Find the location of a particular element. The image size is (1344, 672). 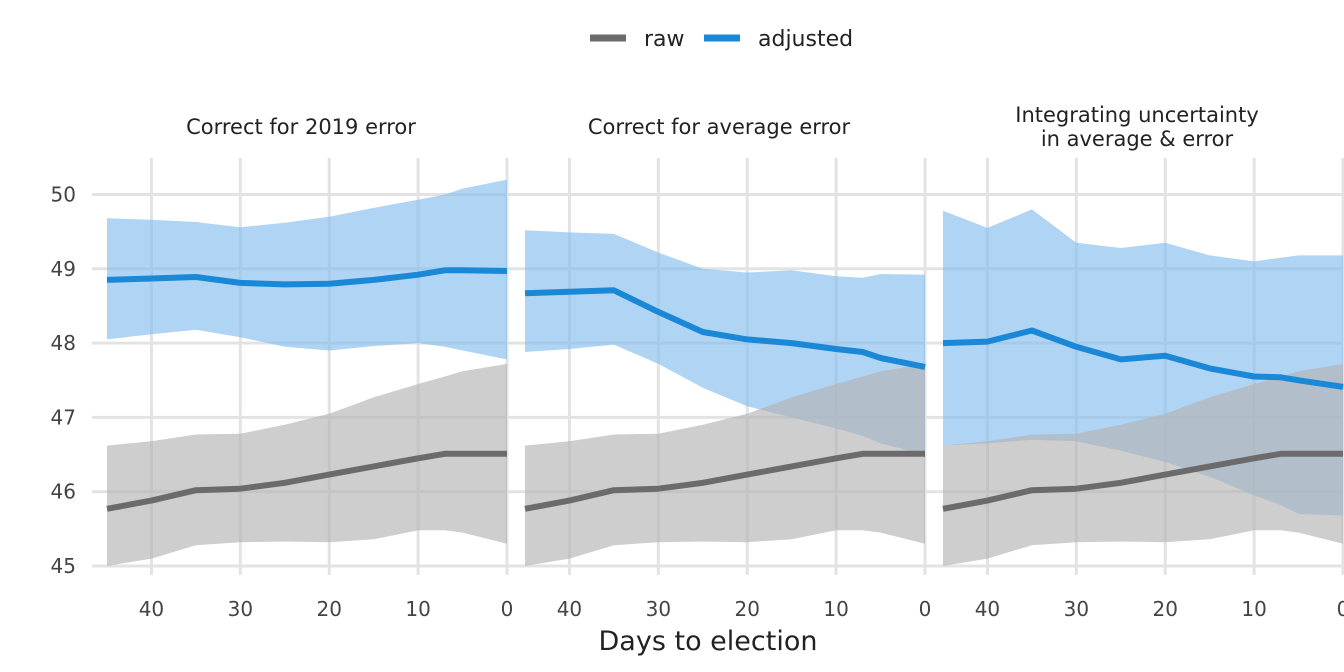

panel-title: Integrating uncertainty is located at coordinates (1137, 115).